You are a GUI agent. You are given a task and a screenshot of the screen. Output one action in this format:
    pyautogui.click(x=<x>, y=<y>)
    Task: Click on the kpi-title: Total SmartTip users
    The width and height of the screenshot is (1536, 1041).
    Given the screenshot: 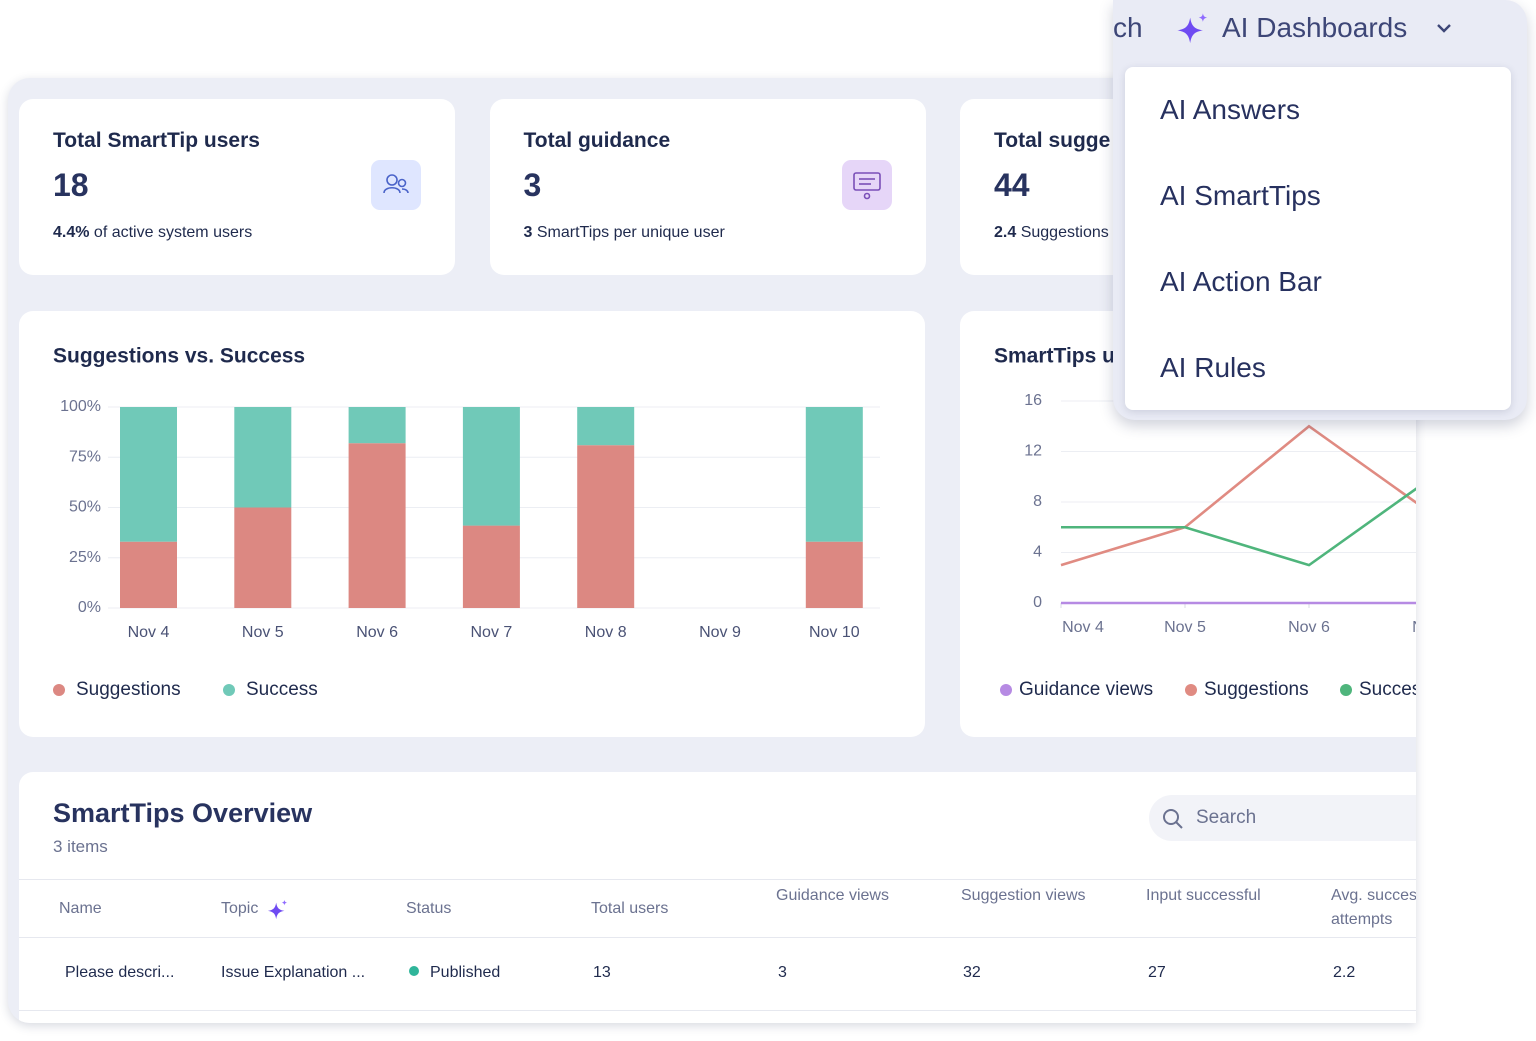 What is the action you would take?
    pyautogui.click(x=156, y=140)
    